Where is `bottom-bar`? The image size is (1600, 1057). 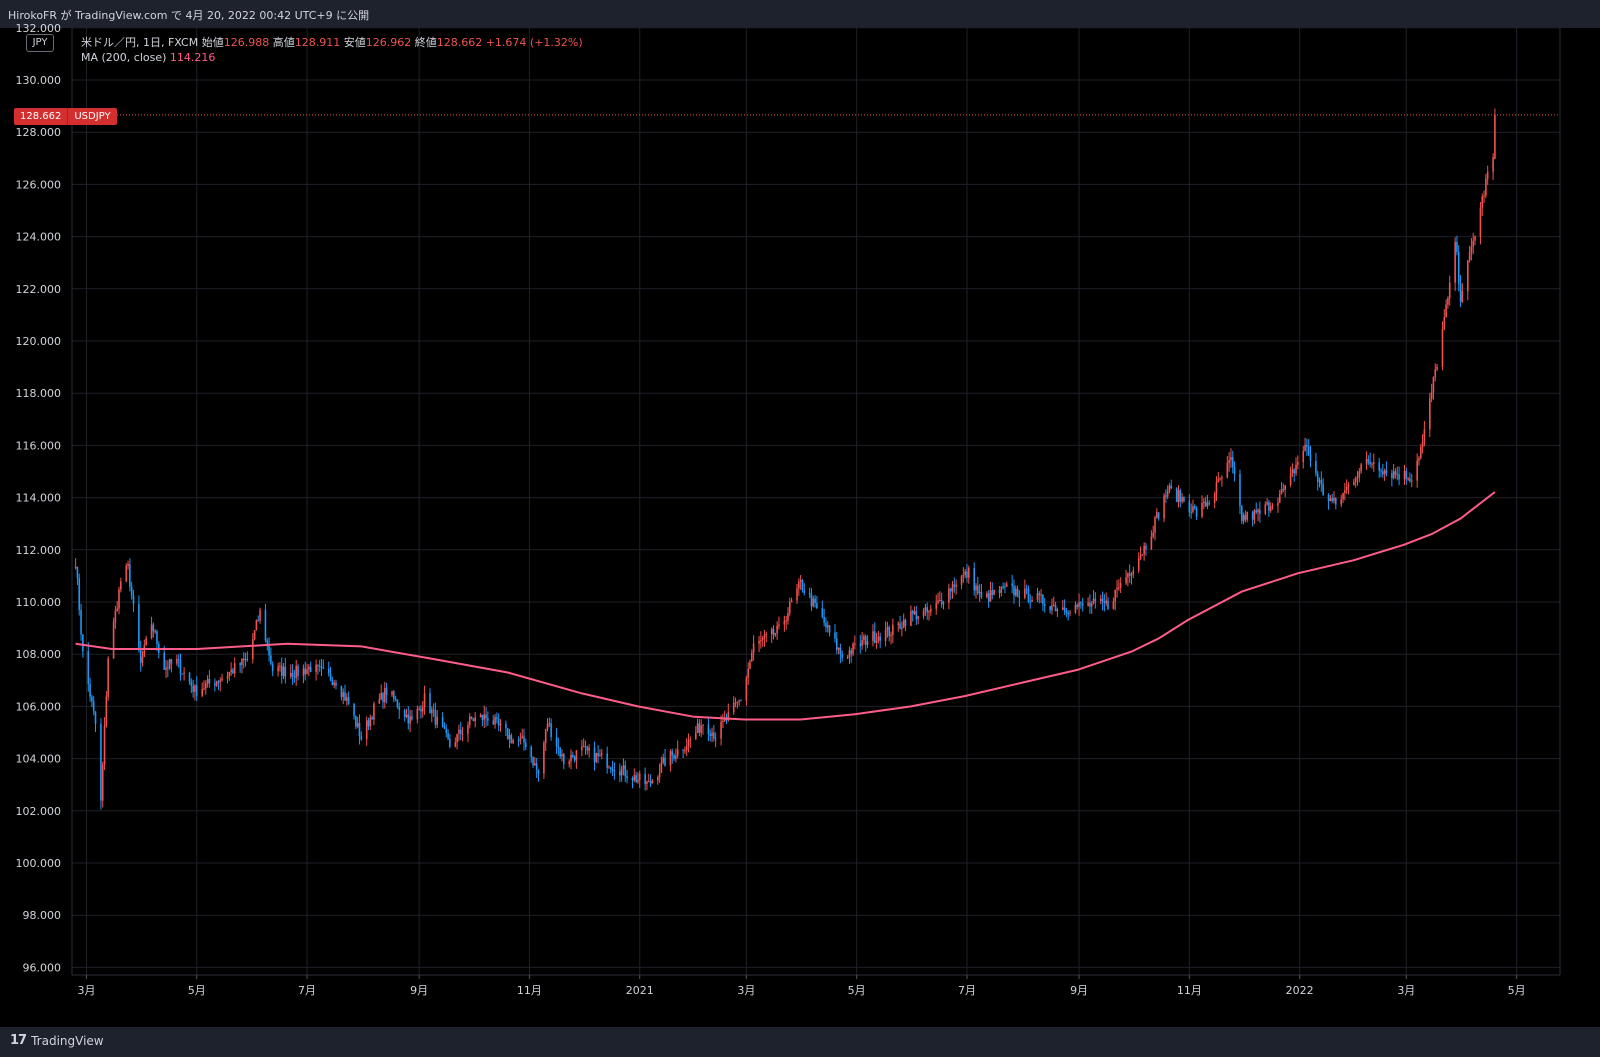 bottom-bar is located at coordinates (800, 1042).